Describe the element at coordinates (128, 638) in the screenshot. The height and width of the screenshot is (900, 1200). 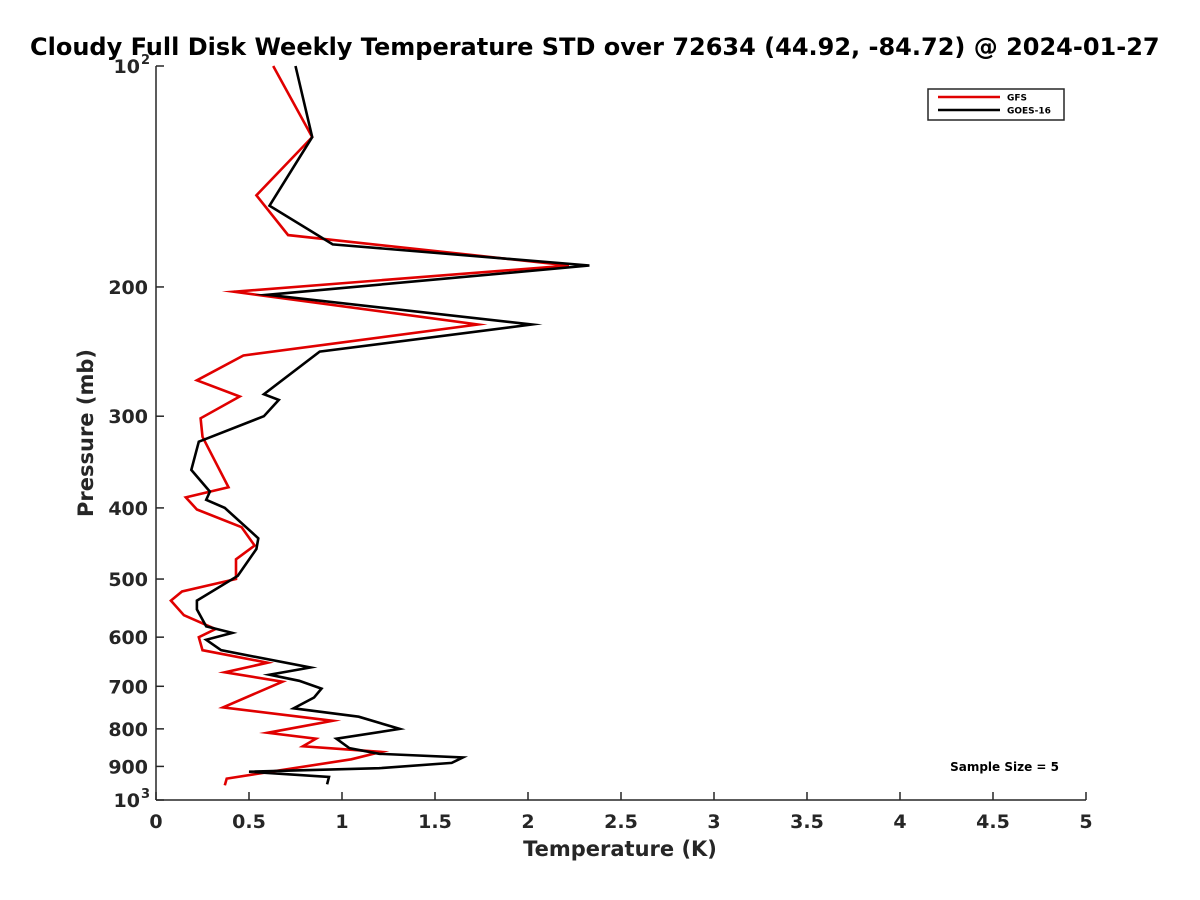
I see `y-tick-label: 600` at that location.